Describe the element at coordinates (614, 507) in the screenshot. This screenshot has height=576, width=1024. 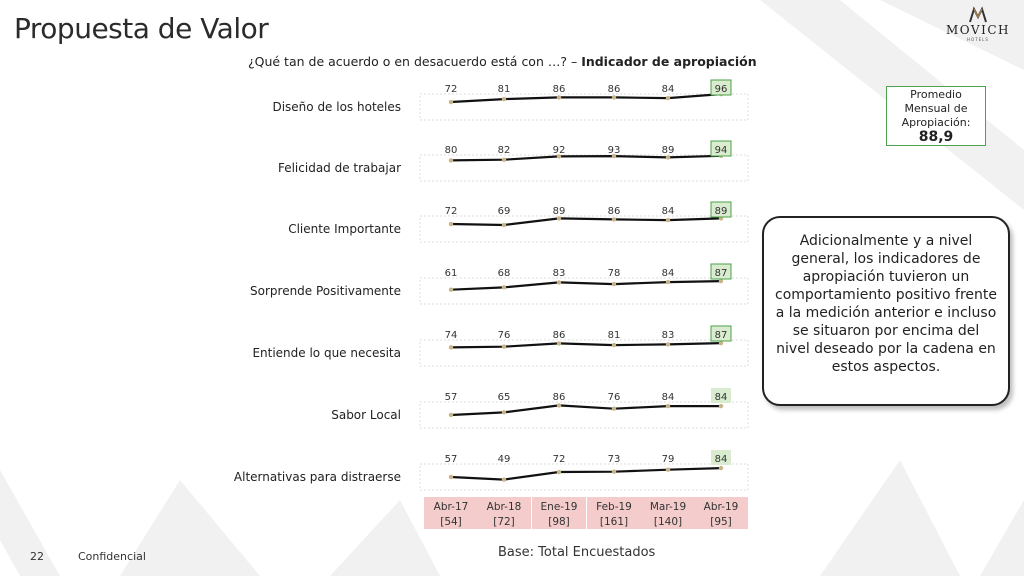
I see `category-label: Feb-19` at that location.